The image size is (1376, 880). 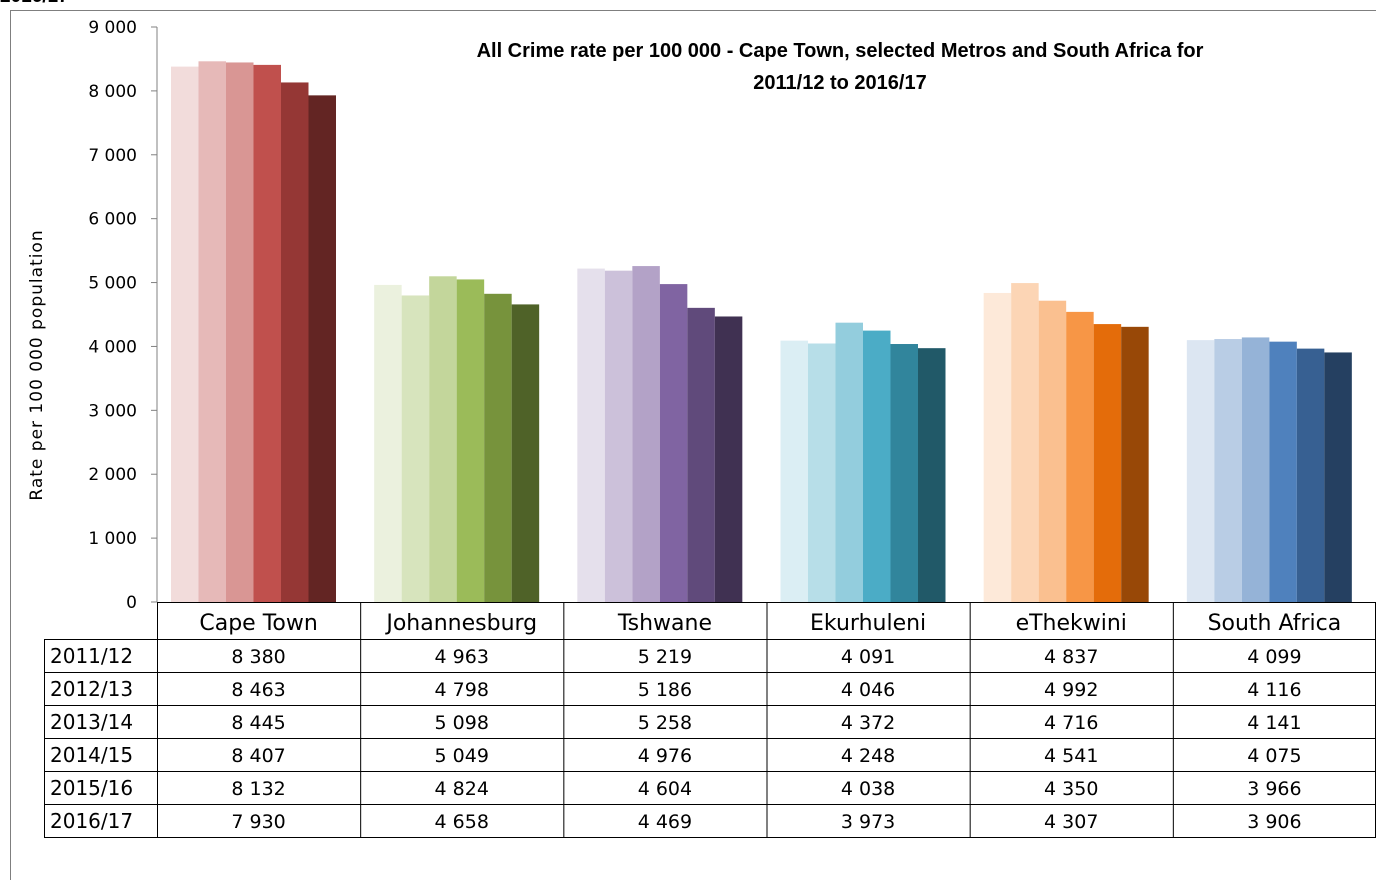 I want to click on table-cell: 4 992, so click(x=1071, y=690).